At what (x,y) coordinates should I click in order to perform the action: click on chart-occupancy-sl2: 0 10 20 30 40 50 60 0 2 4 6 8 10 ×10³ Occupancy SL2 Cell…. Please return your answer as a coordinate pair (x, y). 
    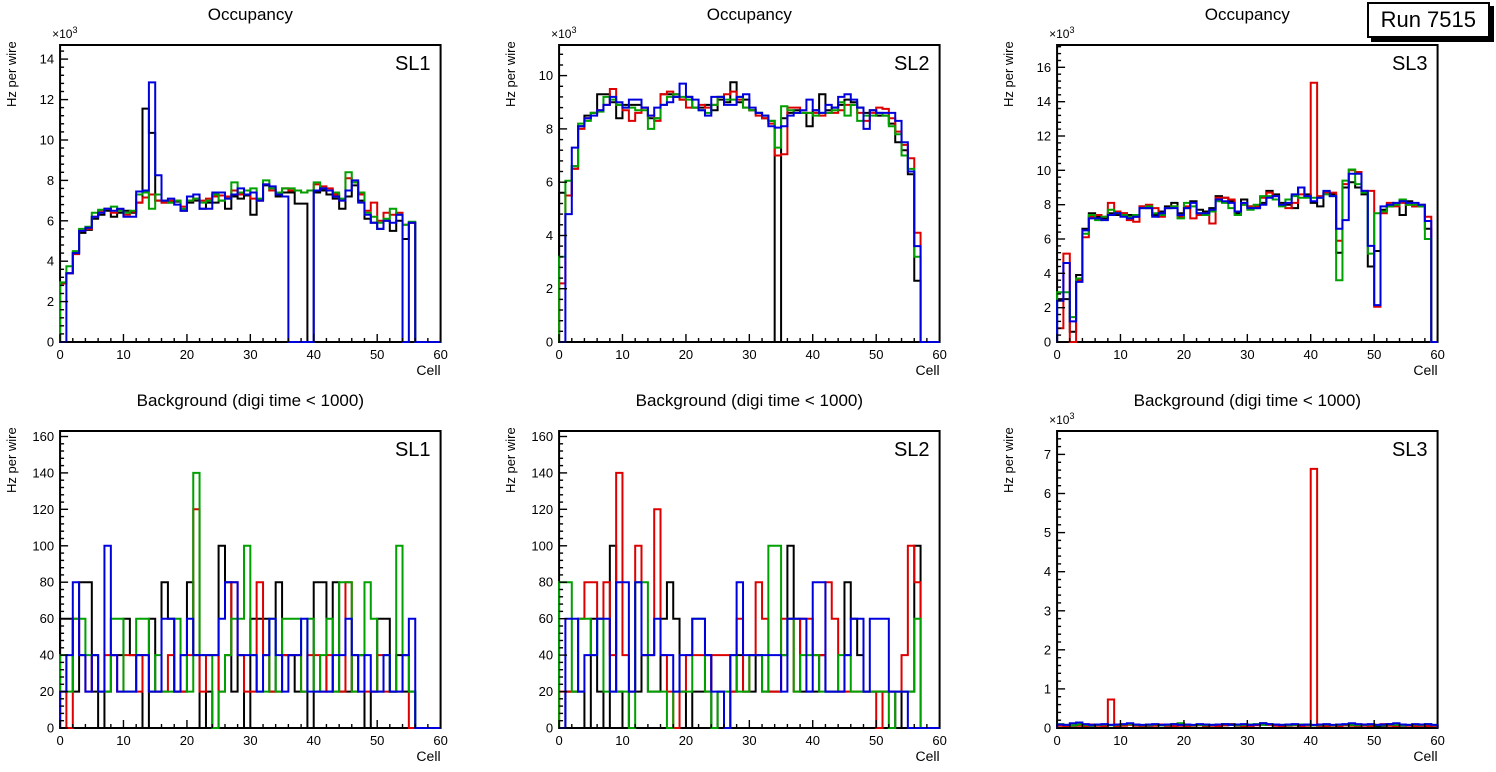
    Looking at the image, I should click on (725, 191).